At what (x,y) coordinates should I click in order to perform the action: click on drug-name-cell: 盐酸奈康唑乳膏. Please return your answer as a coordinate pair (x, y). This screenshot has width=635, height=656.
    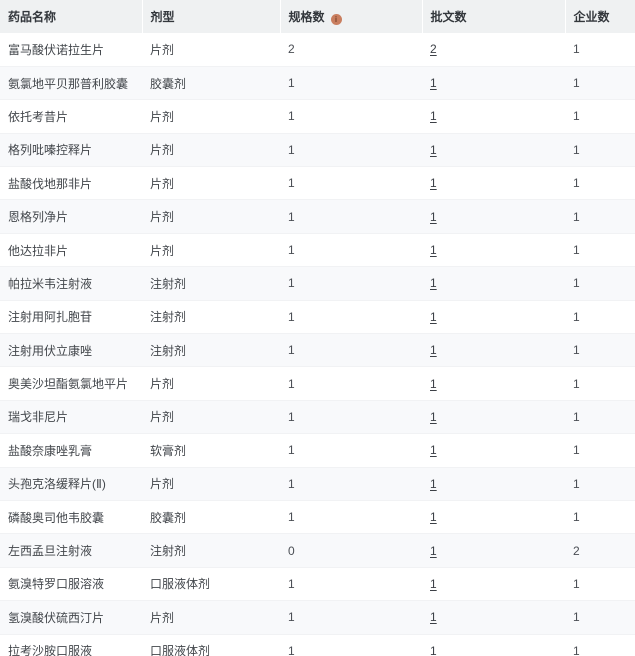
    Looking at the image, I should click on (71, 450).